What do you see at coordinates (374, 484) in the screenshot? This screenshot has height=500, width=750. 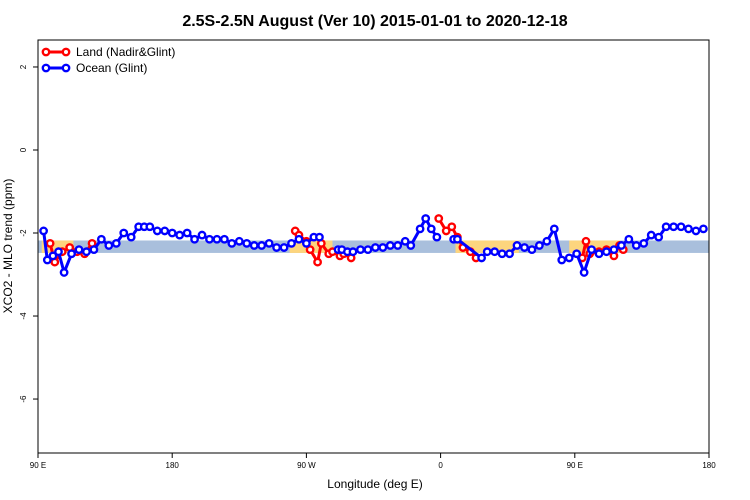 I see `x-axis-label: Longitude (deg E)` at bounding box center [374, 484].